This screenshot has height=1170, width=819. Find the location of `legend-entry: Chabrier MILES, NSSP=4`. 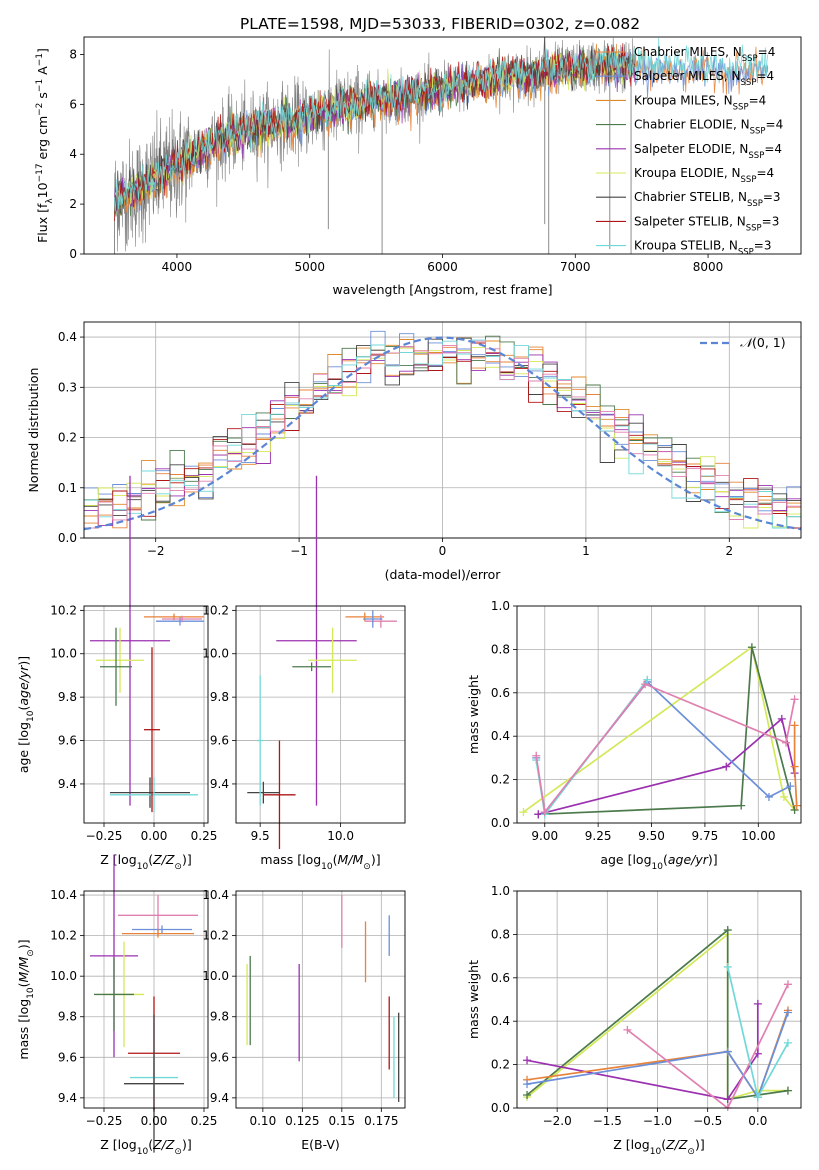

legend-entry: Chabrier MILES, NSSP=4 is located at coordinates (704, 54).